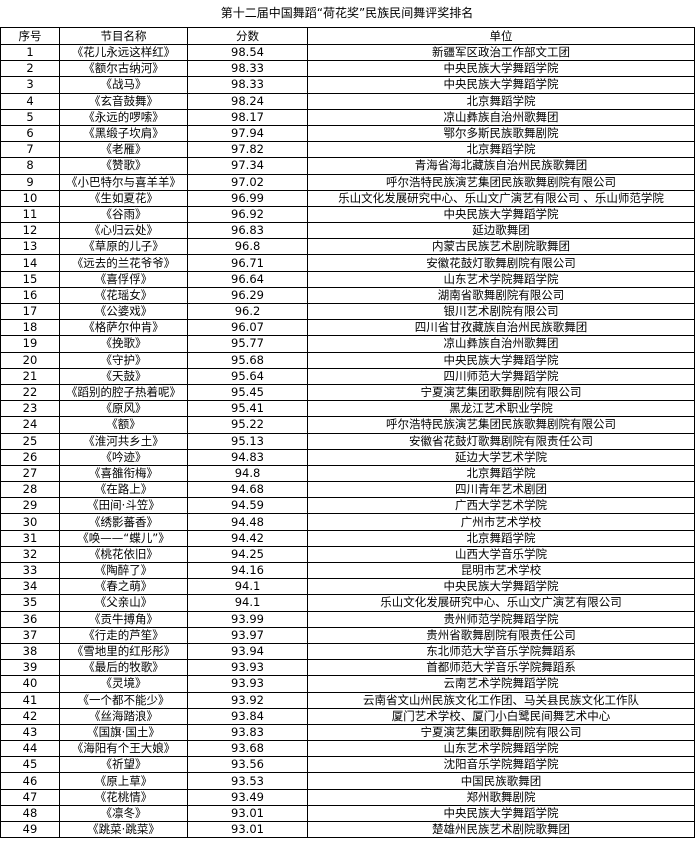  What do you see at coordinates (347, 52) in the screenshot?
I see `table-row: 1 《花儿永远这样红》 98.54 新疆军区政治工作部文工团` at bounding box center [347, 52].